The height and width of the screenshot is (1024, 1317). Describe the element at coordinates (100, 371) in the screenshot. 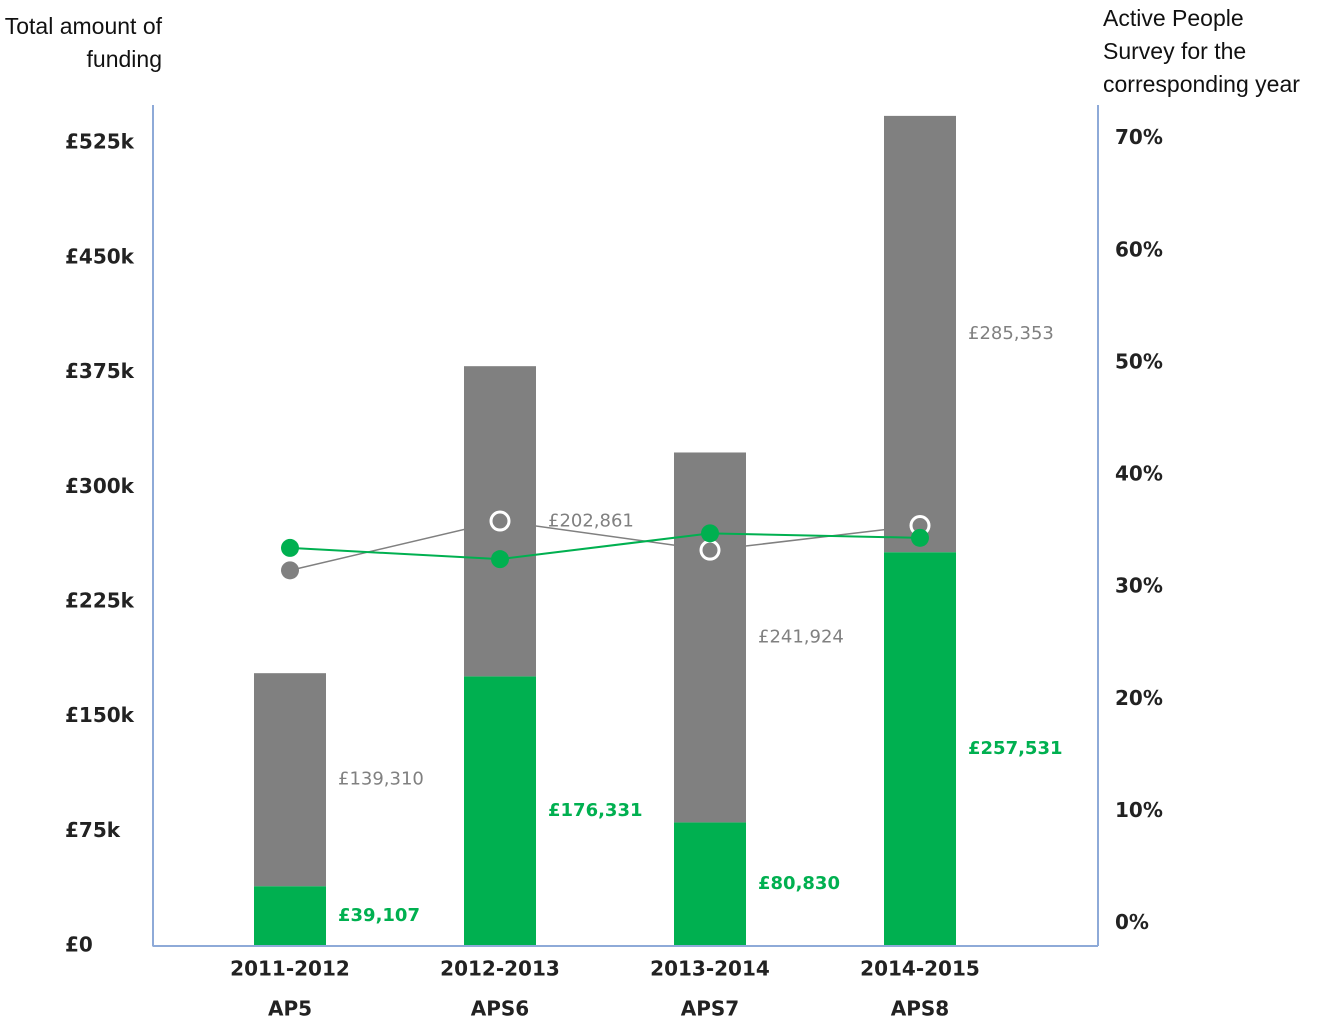

I see `y-tick-label: £375k` at that location.